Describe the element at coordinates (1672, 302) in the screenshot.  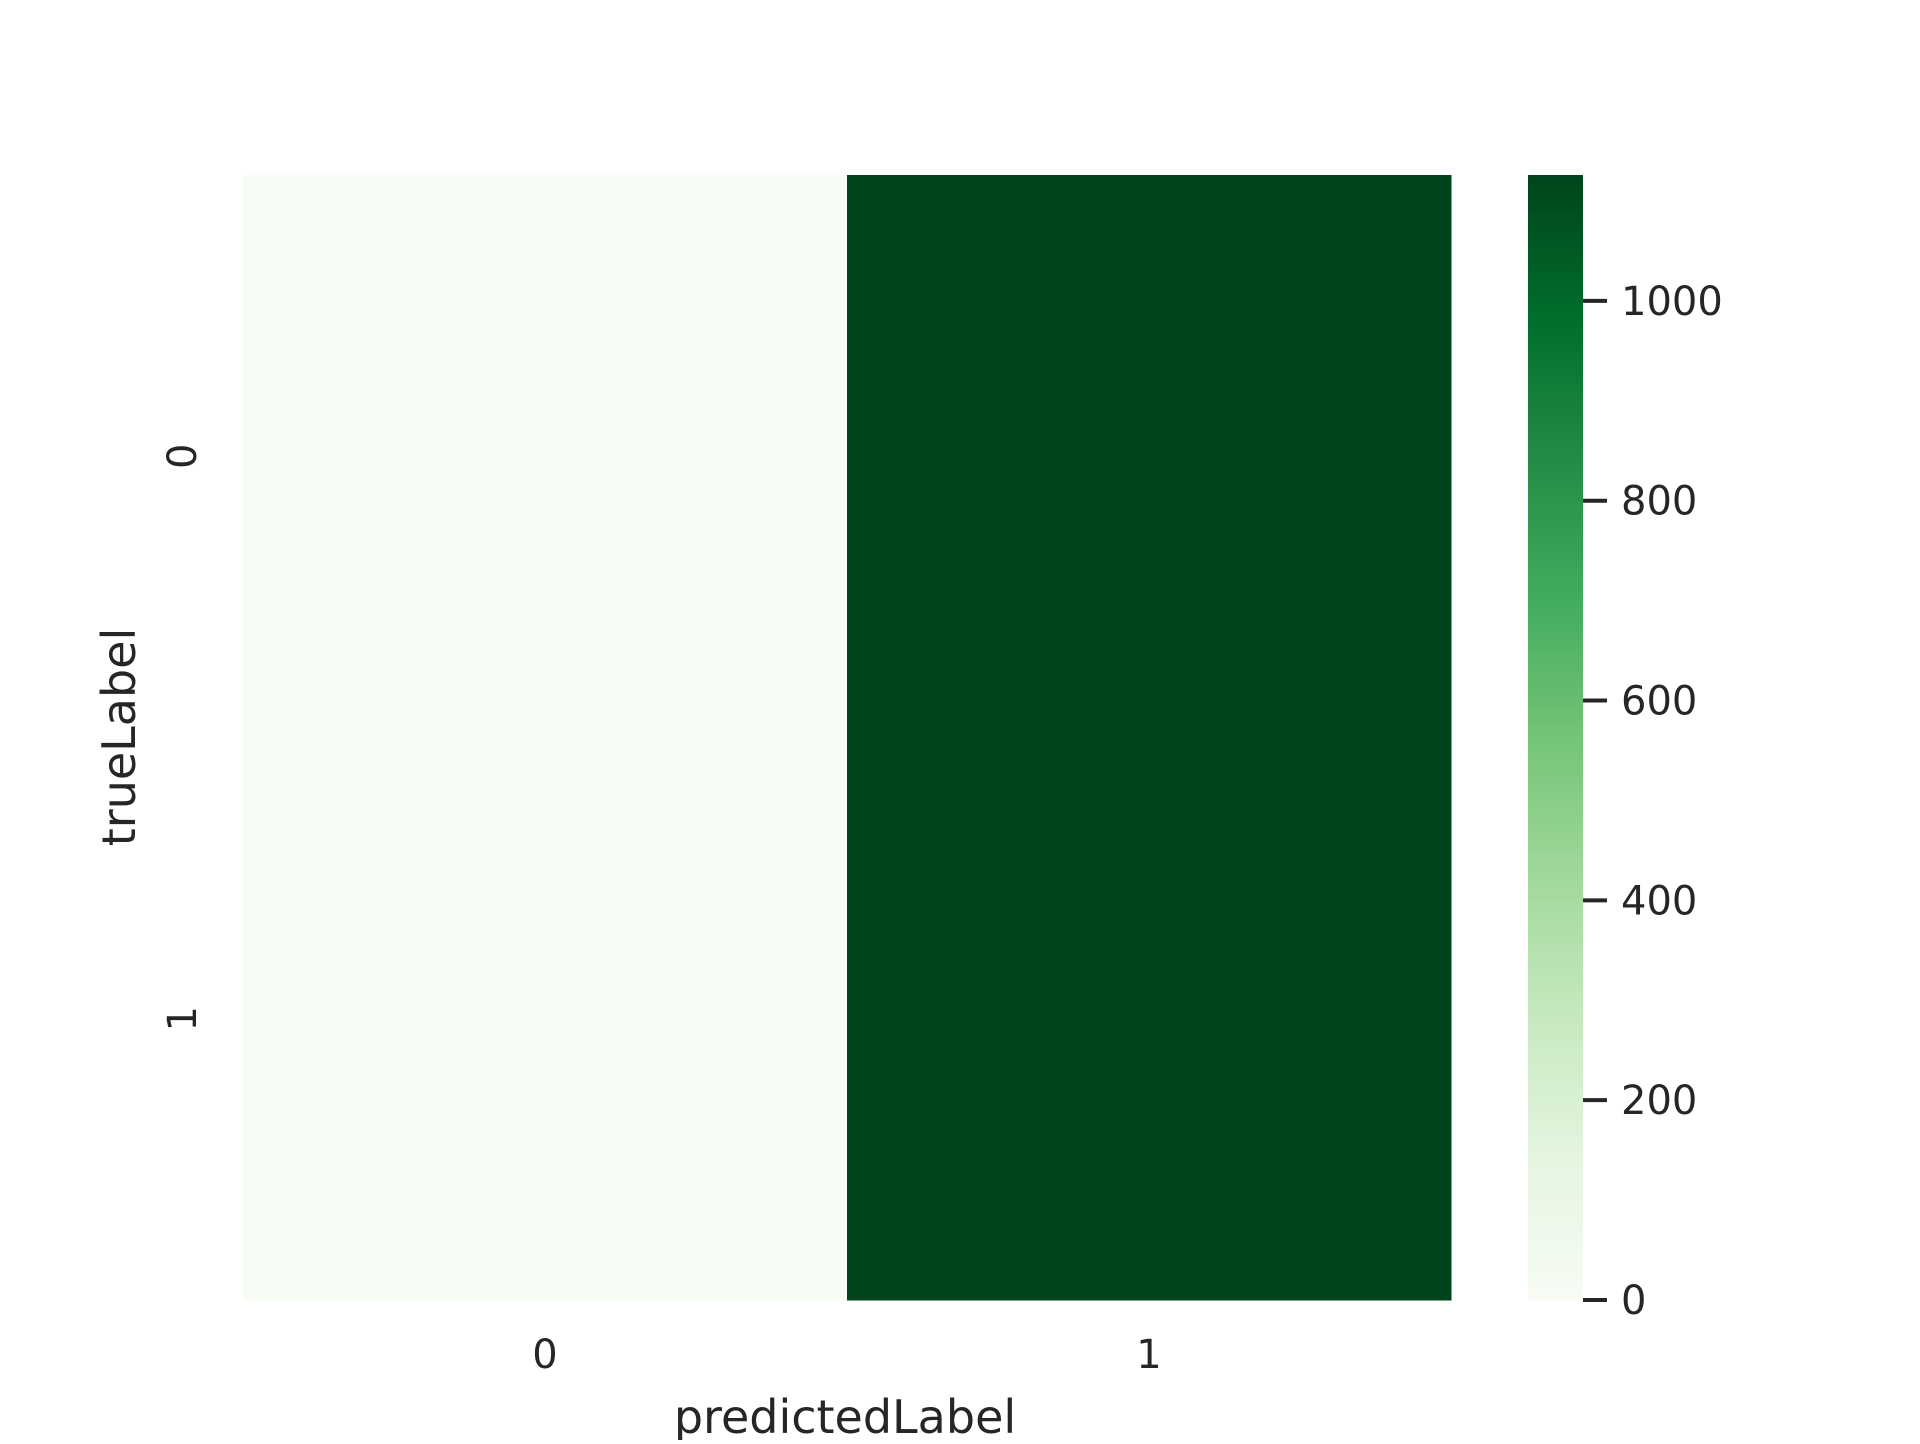
I see `colorbar-tick-label: 1000` at that location.